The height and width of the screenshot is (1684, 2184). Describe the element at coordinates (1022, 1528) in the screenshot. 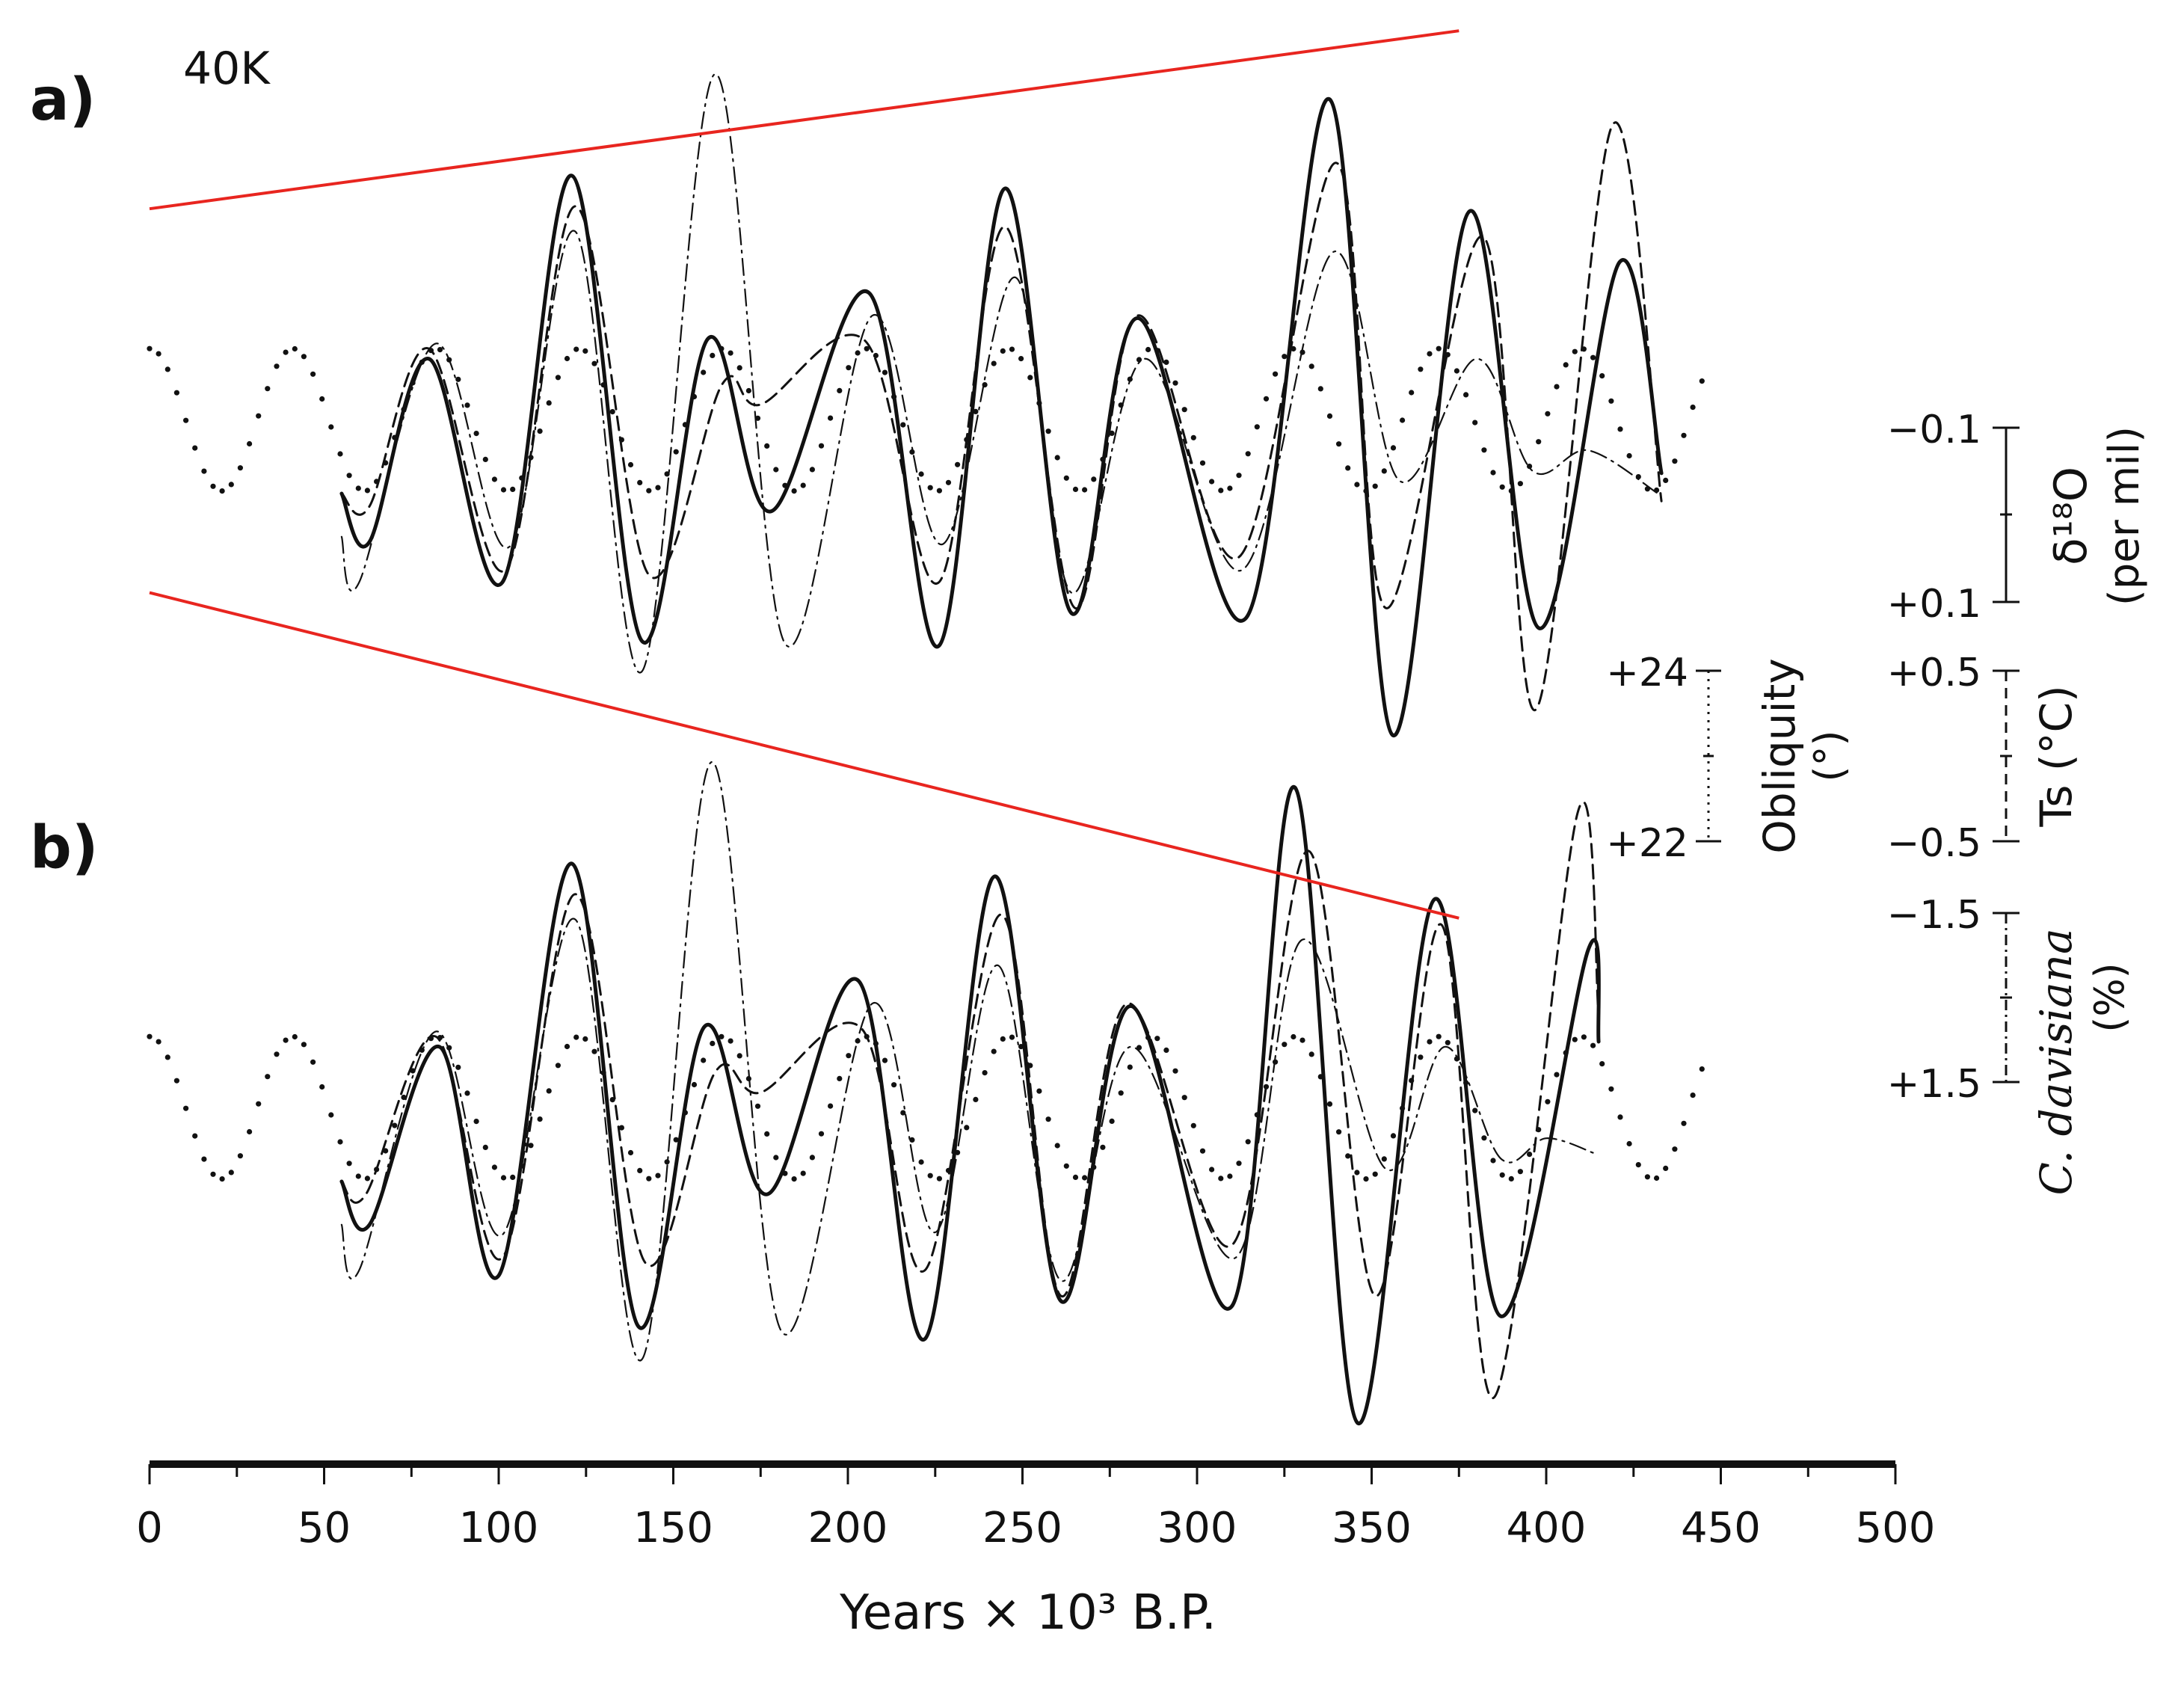

I see `x-tick-label: 250` at that location.